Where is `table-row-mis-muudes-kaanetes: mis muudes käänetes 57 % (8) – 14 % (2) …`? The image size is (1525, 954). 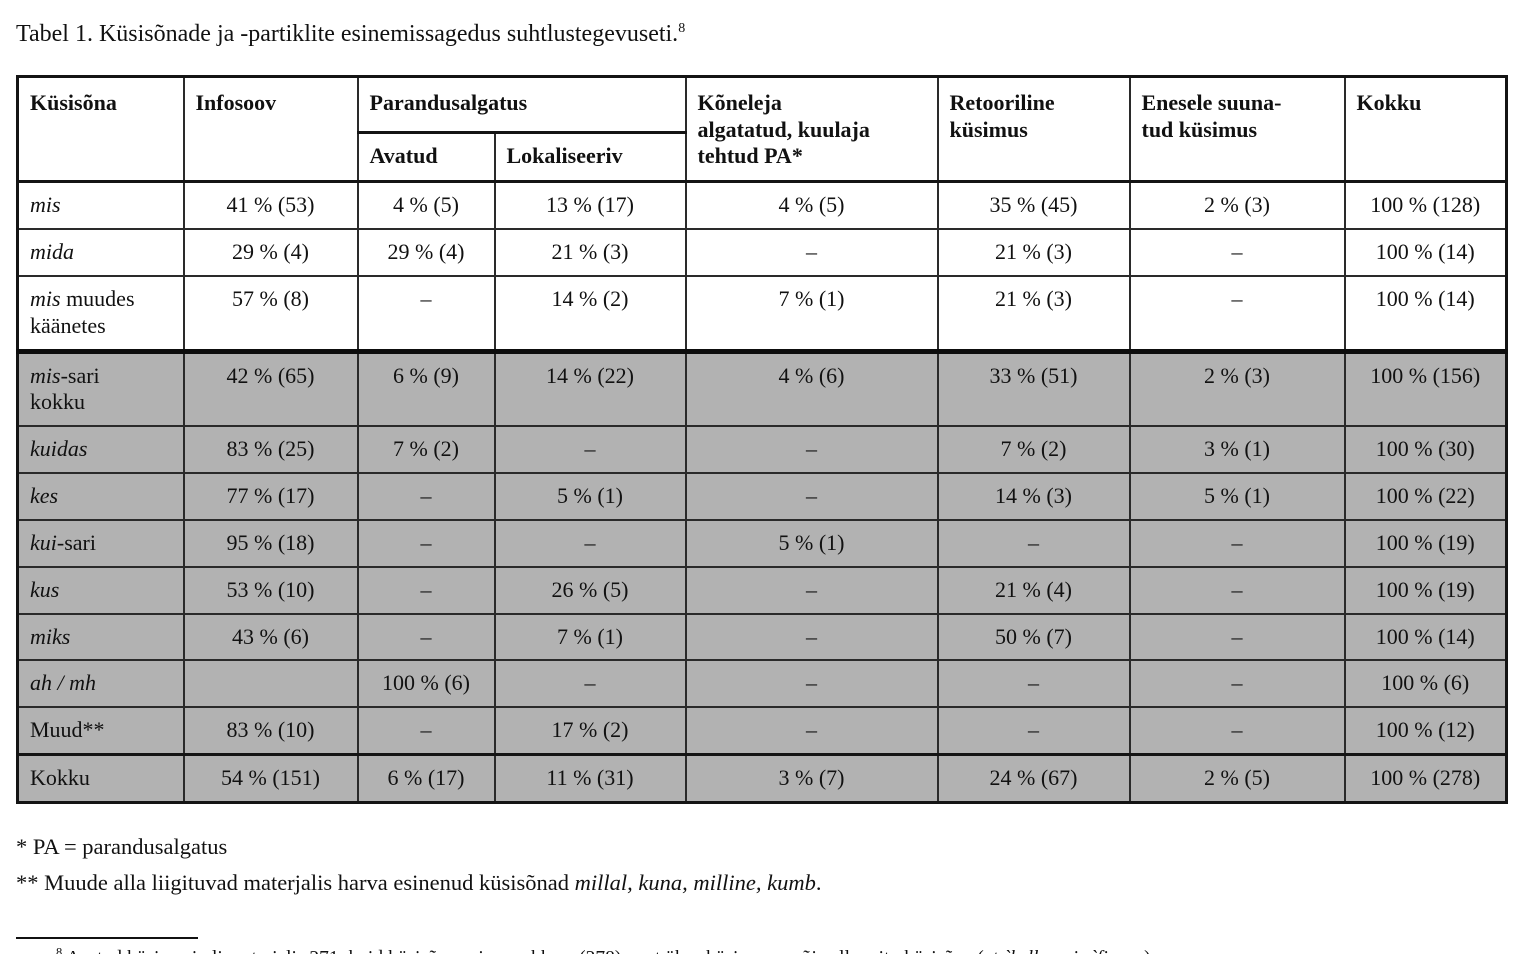 table-row-mis-muudes-kaanetes: mis muudes käänetes 57 % (8) – 14 % (2) … is located at coordinates (762, 313).